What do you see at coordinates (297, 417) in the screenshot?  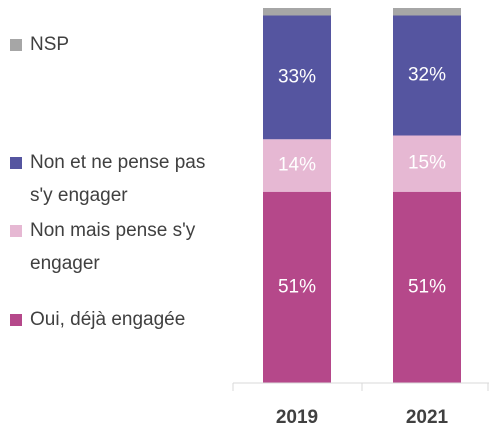 I see `x-tick-label: 2019` at bounding box center [297, 417].